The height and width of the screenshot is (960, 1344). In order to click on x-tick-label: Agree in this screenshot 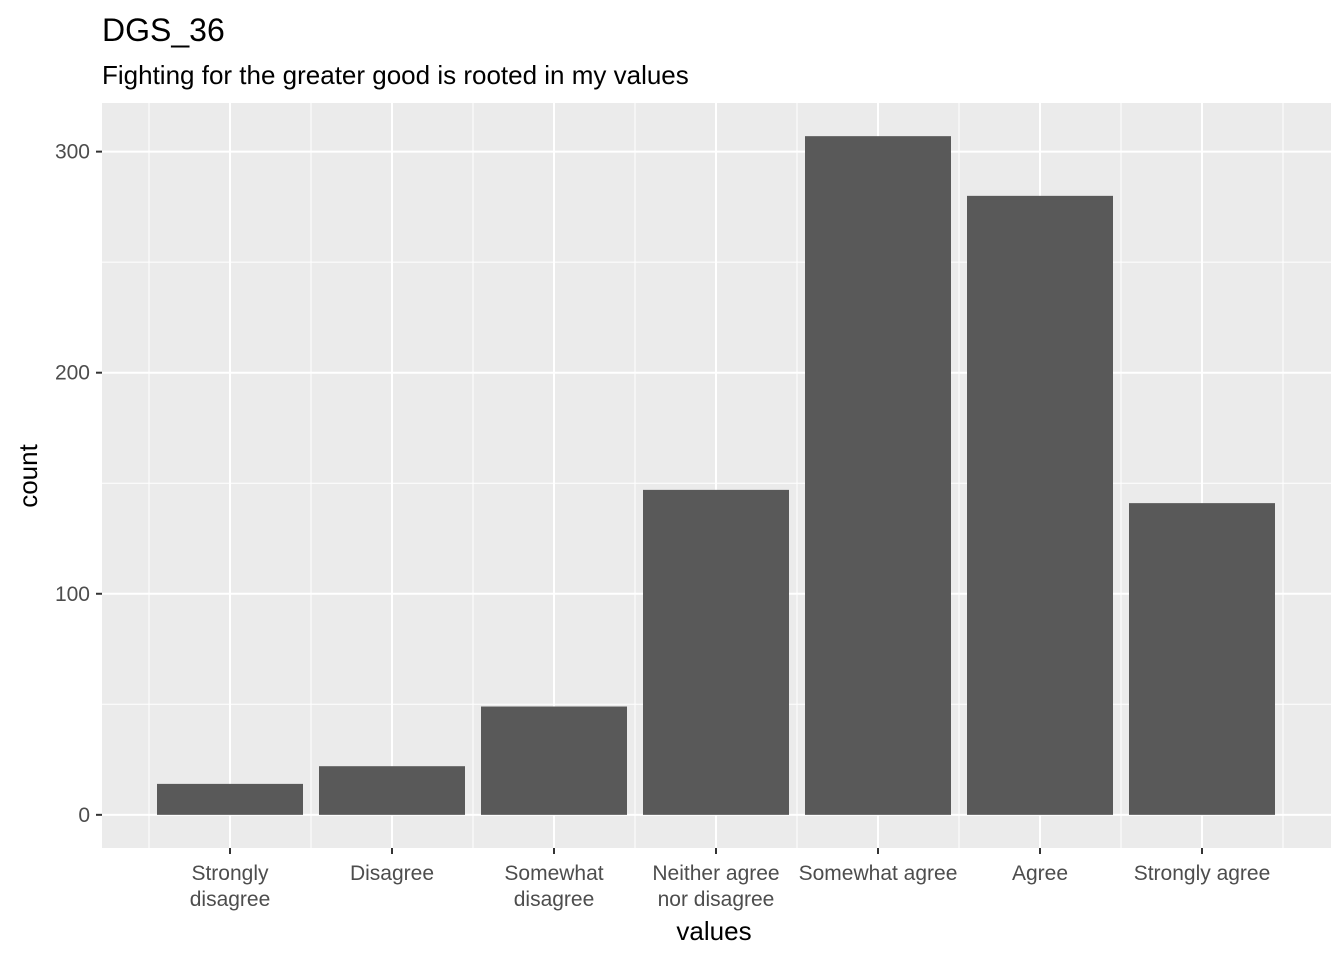, I will do `click(1040, 873)`.